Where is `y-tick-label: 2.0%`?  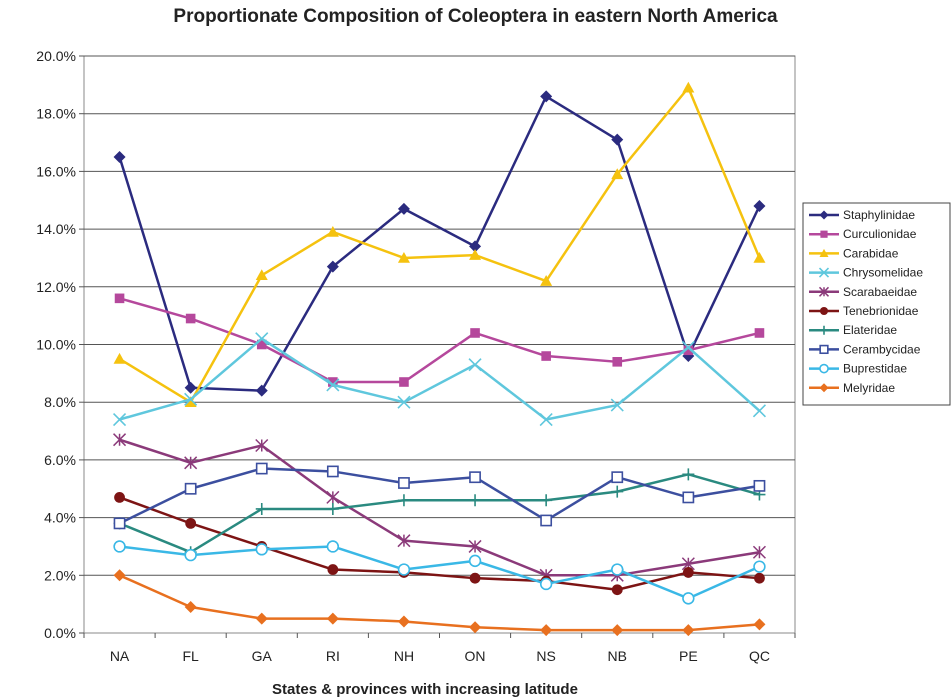 y-tick-label: 2.0% is located at coordinates (60, 575).